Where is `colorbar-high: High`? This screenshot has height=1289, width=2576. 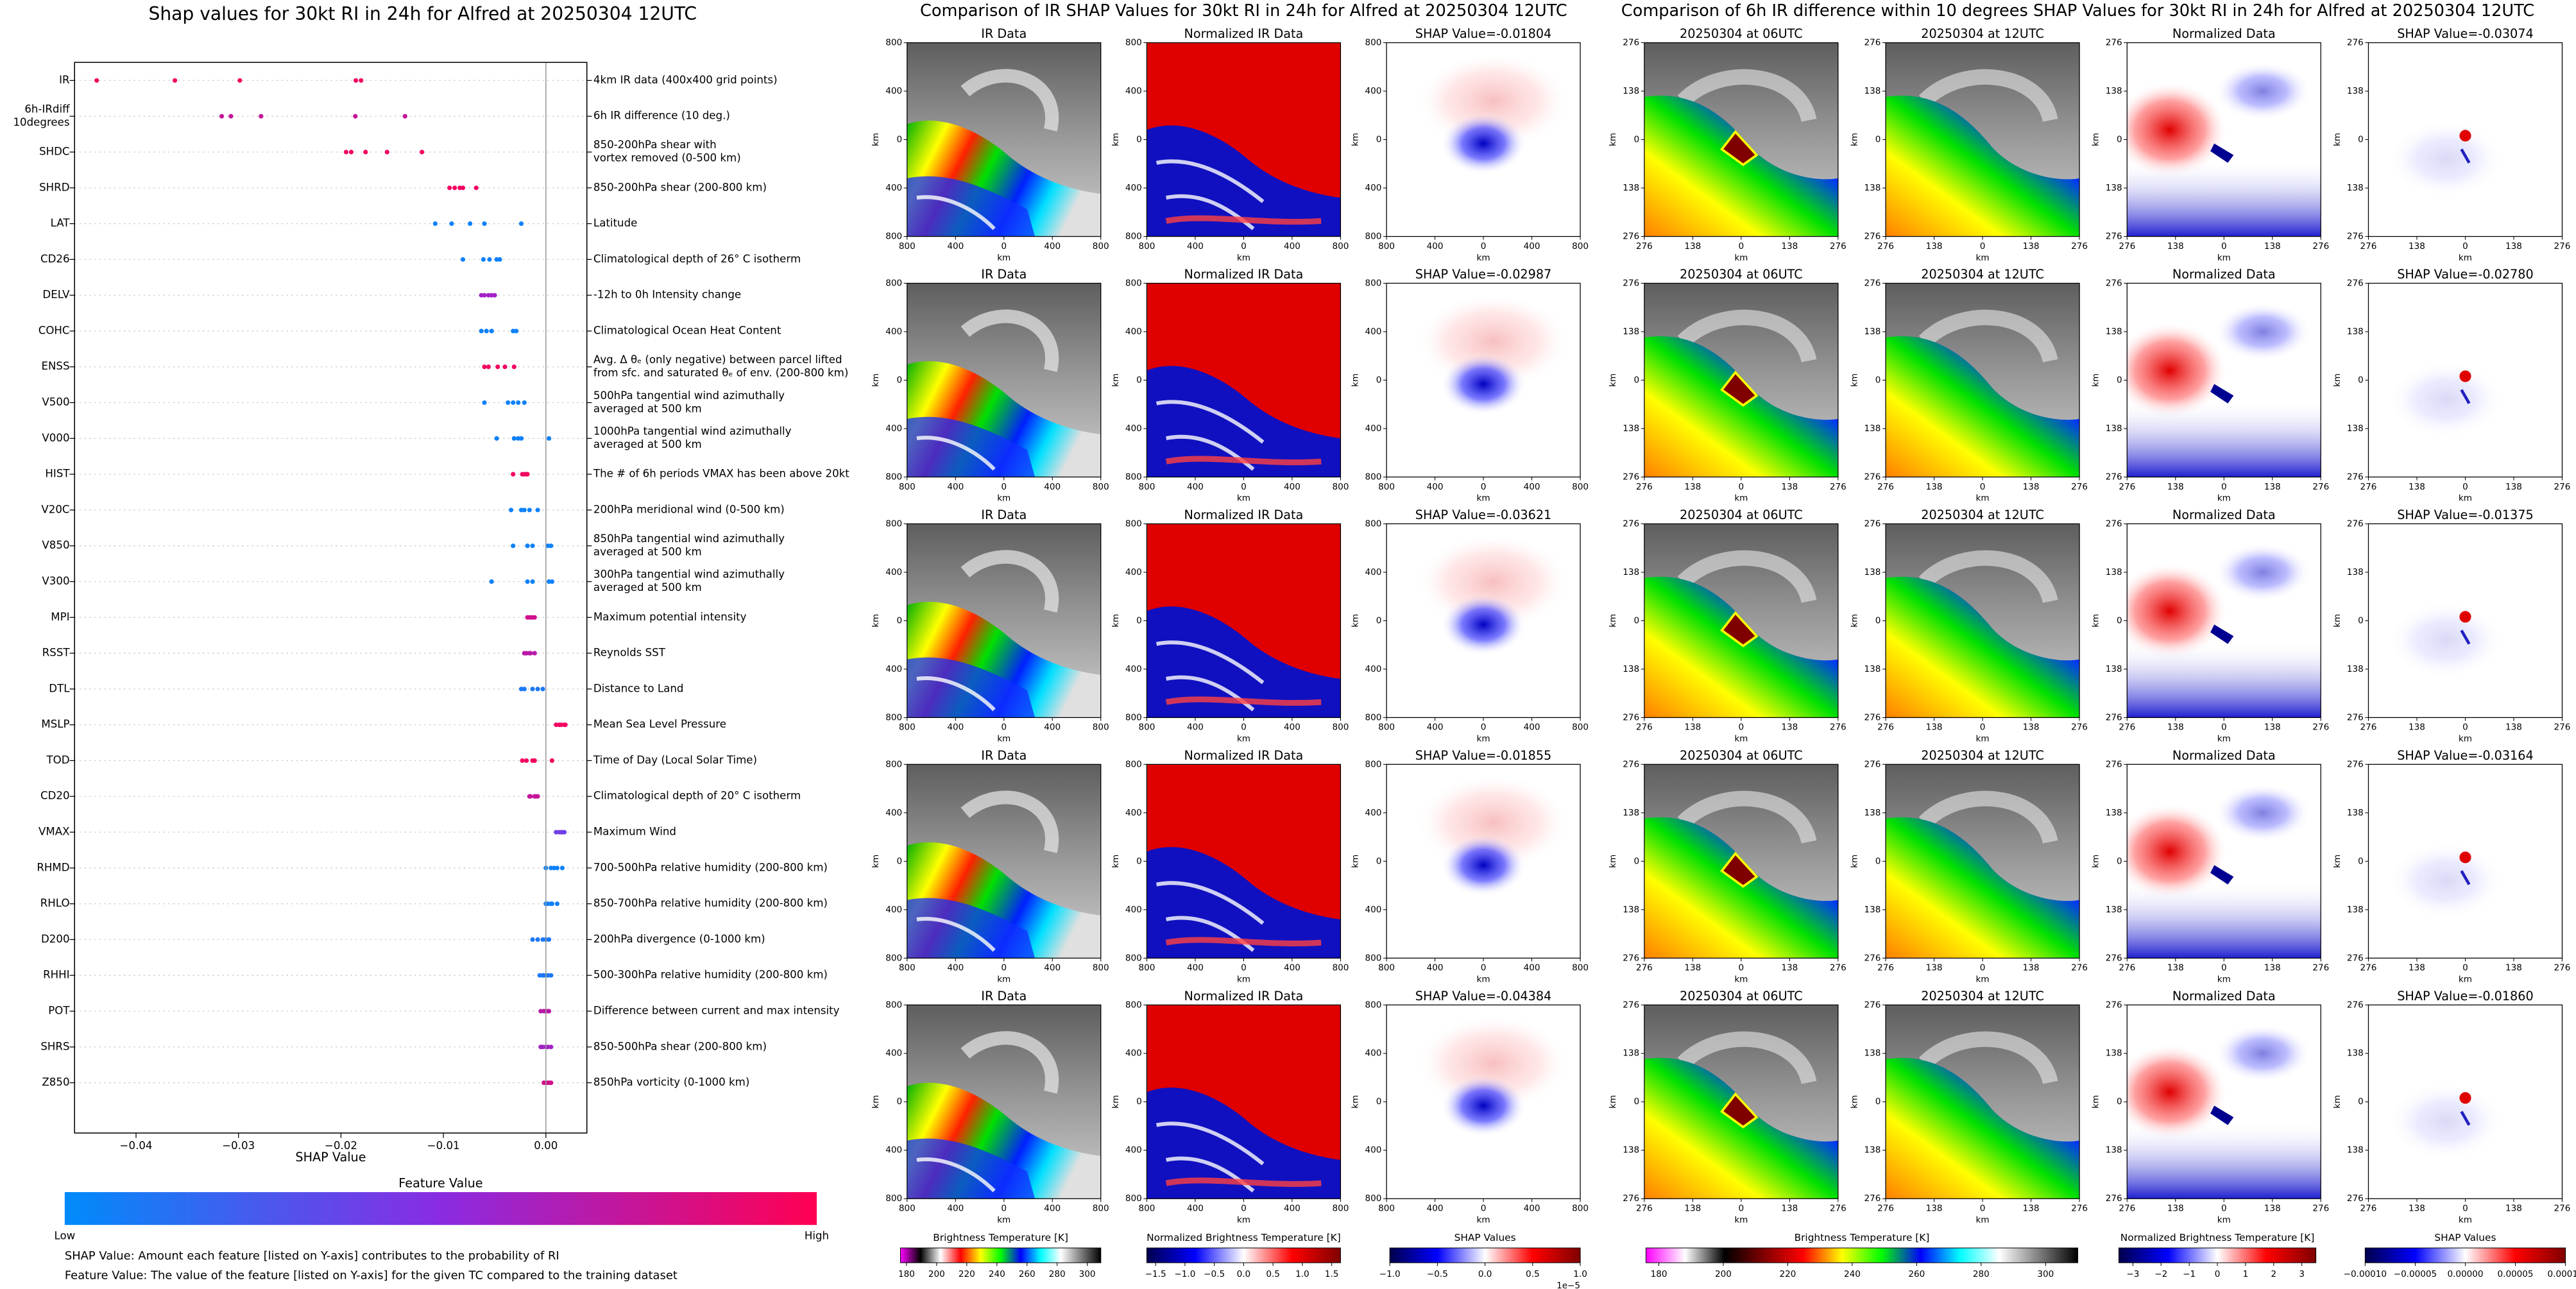
colorbar-high: High is located at coordinates (817, 1236).